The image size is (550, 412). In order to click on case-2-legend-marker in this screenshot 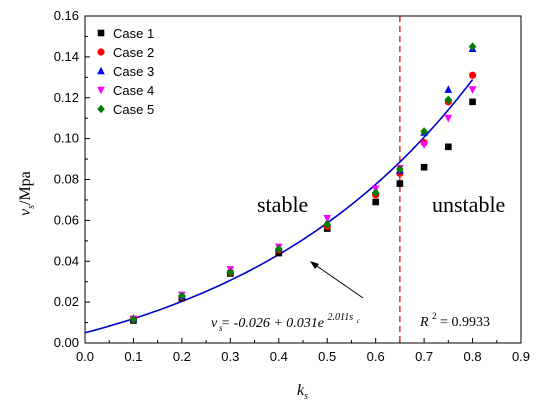, I will do `click(101, 52)`.